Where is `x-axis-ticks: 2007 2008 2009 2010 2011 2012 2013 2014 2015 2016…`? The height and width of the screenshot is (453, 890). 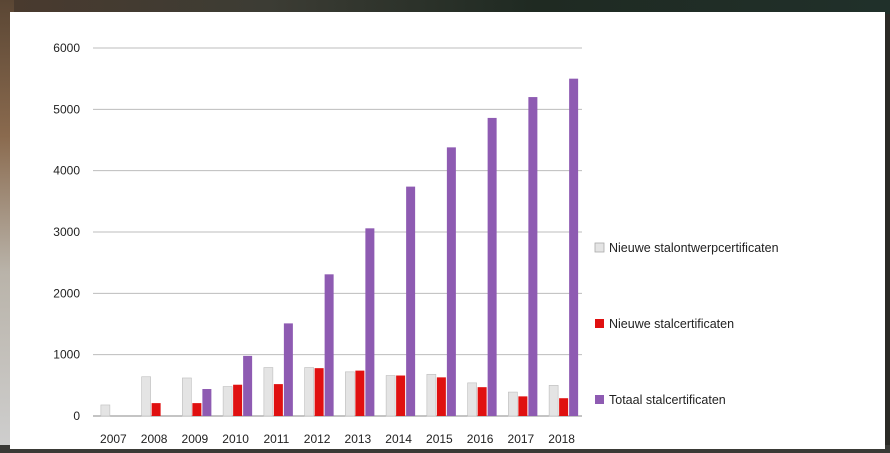
x-axis-ticks: 2007 2008 2009 2010 2011 2012 2013 2014 2015 2016… is located at coordinates (337, 439).